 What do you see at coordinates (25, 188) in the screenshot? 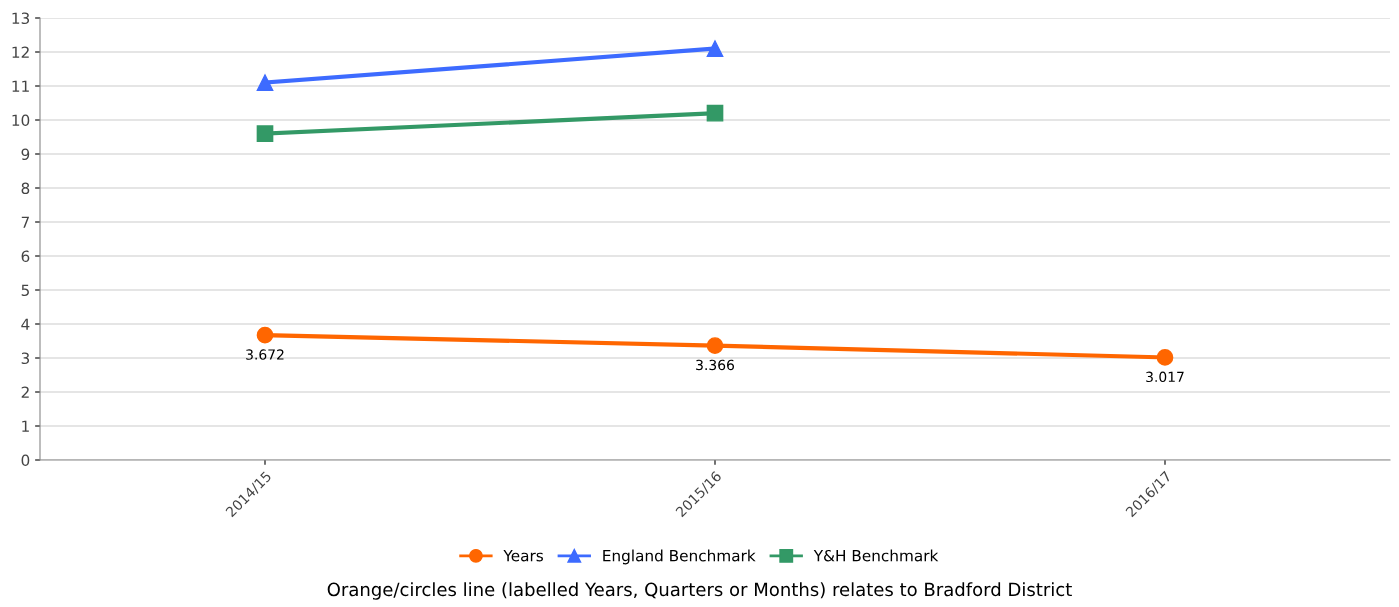
I see `y-tick-label: 8` at bounding box center [25, 188].